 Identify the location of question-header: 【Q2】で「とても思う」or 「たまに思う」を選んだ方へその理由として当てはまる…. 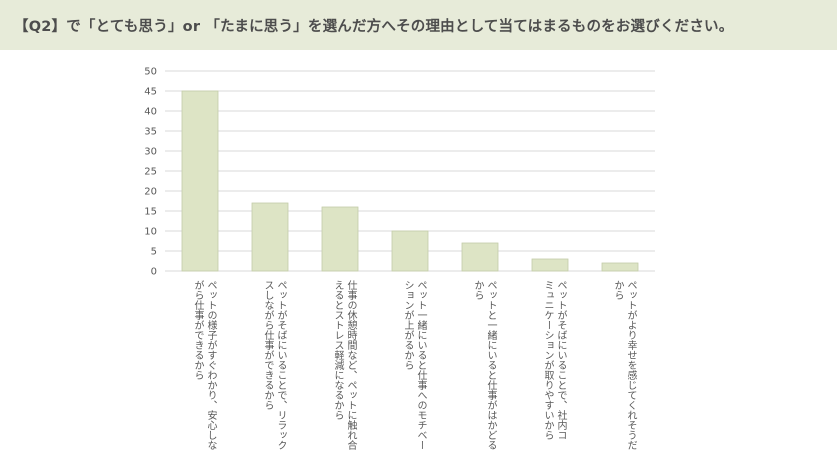
(418, 25).